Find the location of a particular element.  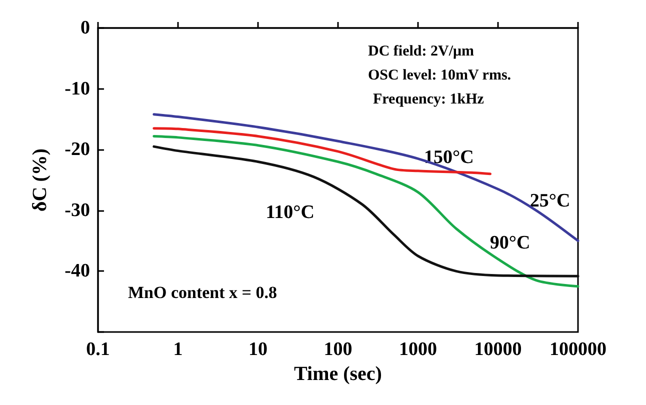

x-tick-label: 100000 is located at coordinates (578, 349).